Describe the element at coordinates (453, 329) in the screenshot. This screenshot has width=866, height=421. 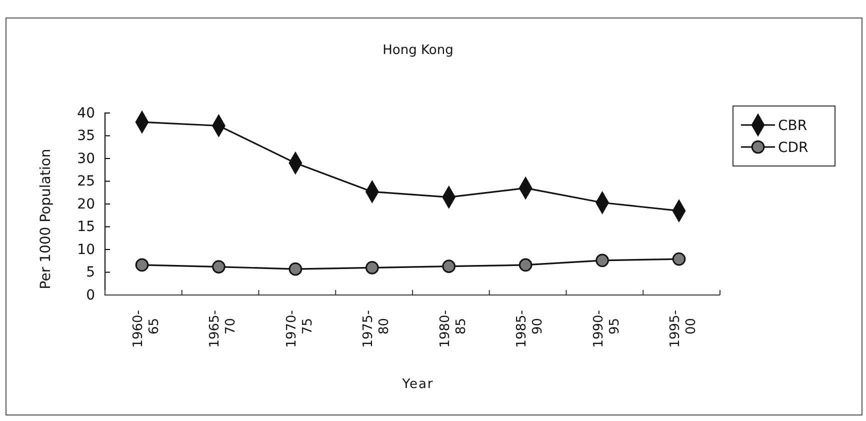
I see `x-tick-label: 1980-85` at that location.